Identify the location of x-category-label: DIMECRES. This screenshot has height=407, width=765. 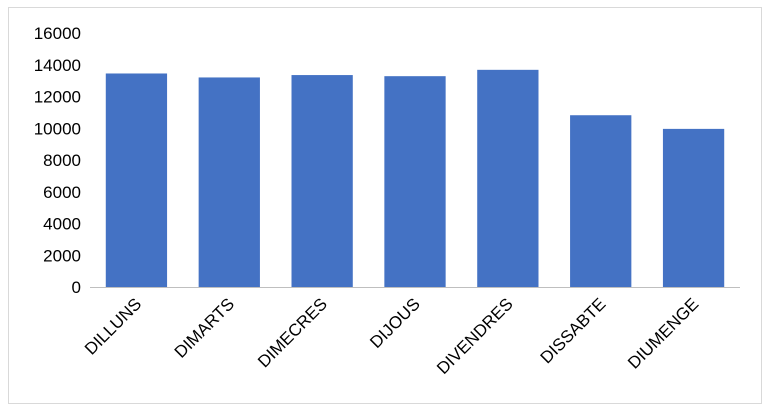
(292, 332).